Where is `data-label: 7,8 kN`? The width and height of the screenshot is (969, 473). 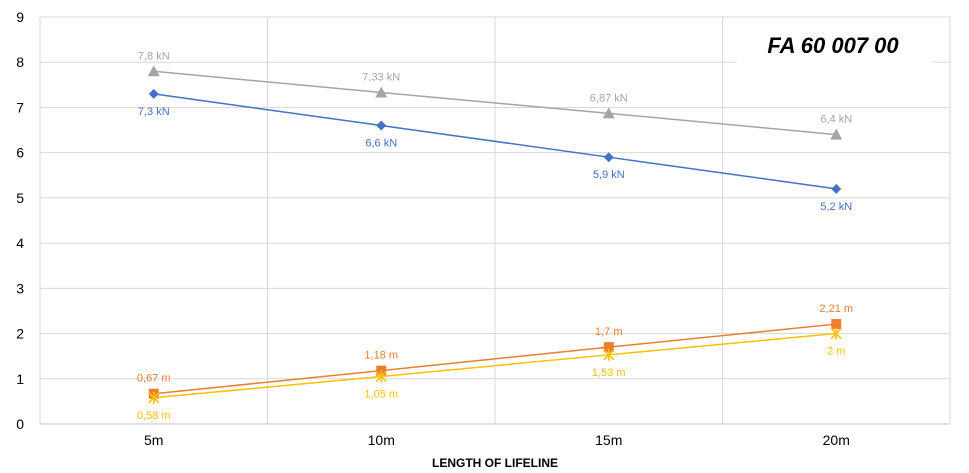 data-label: 7,8 kN is located at coordinates (154, 56).